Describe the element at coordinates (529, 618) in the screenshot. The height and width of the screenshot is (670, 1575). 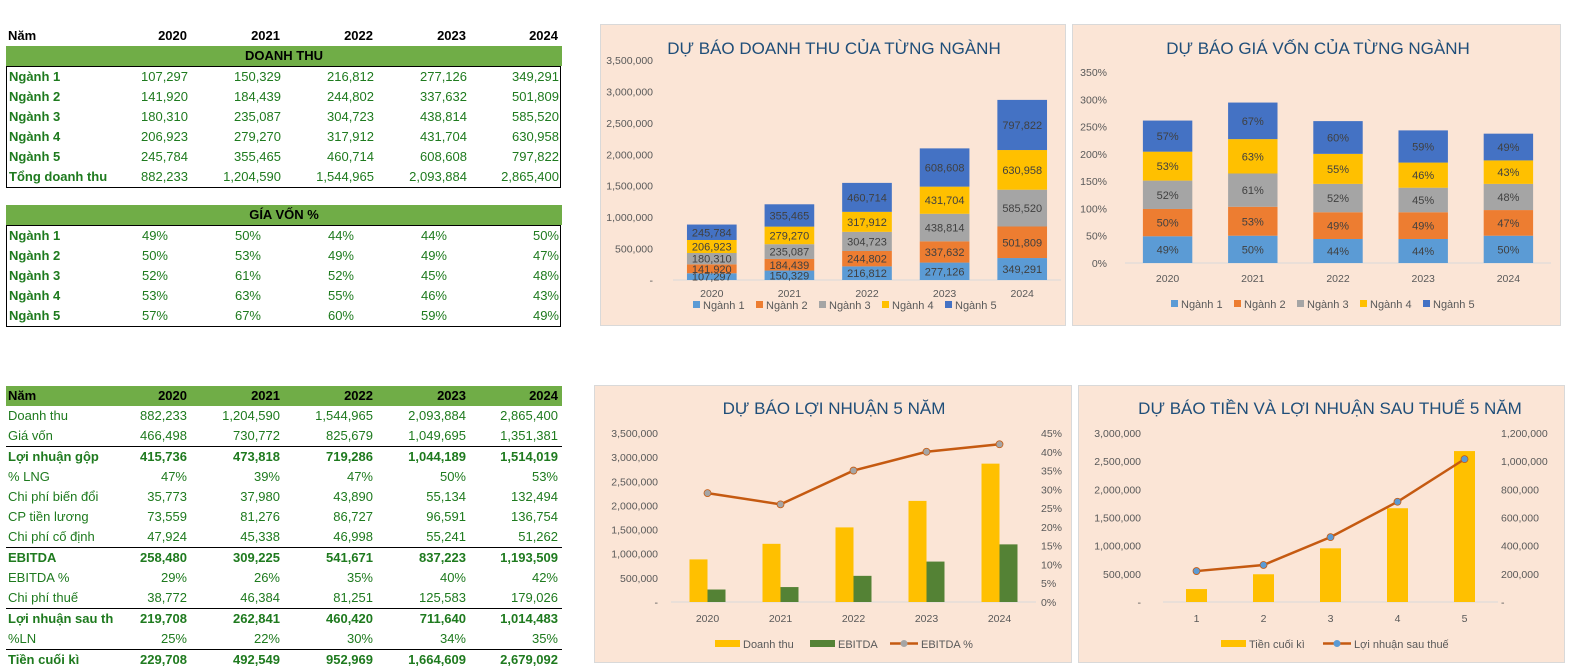
I see `cell-value: 1,014,483` at that location.